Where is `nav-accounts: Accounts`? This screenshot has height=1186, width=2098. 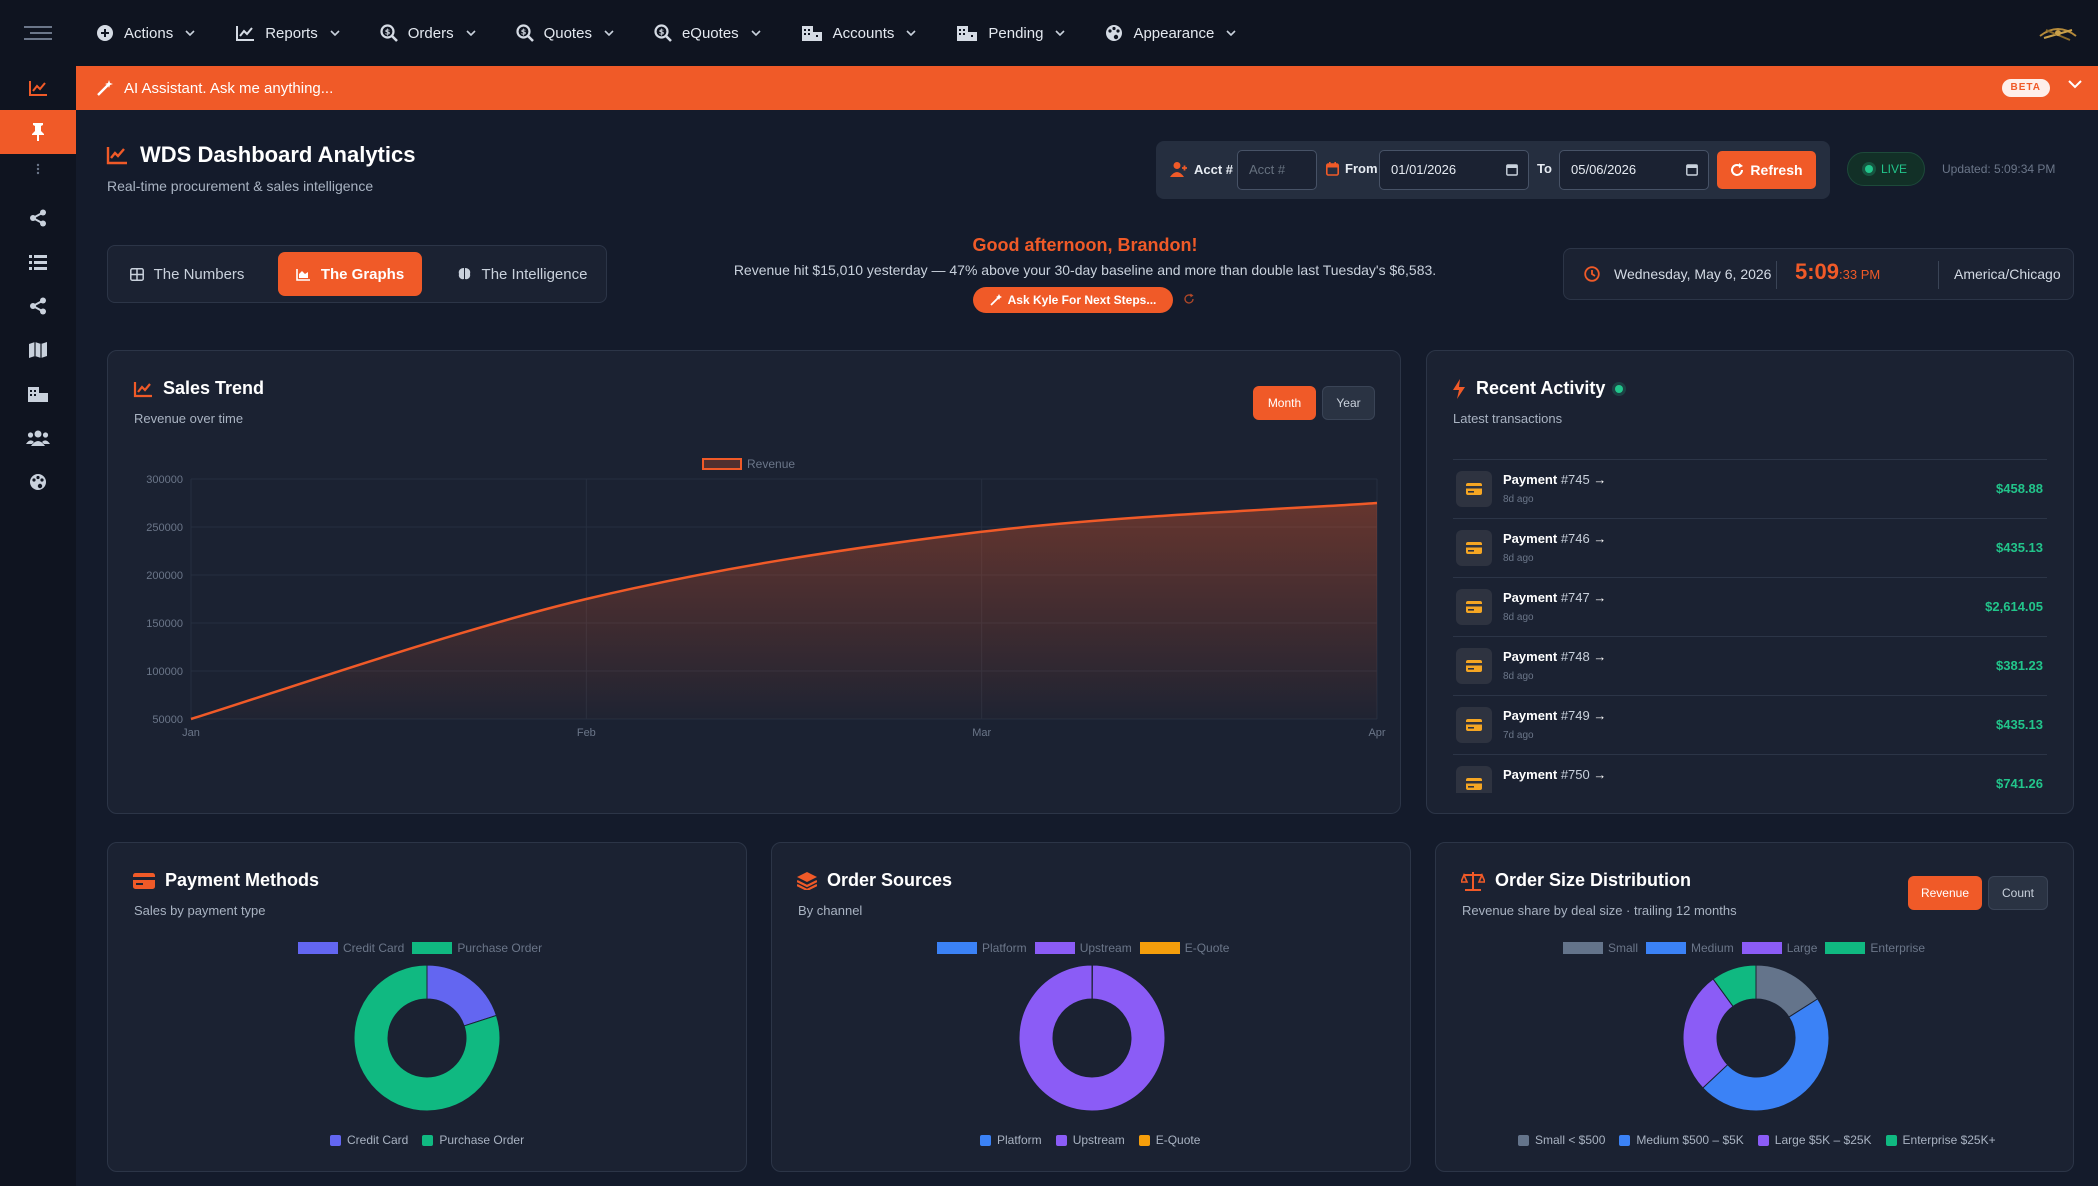
nav-accounts: Accounts is located at coordinates (859, 33).